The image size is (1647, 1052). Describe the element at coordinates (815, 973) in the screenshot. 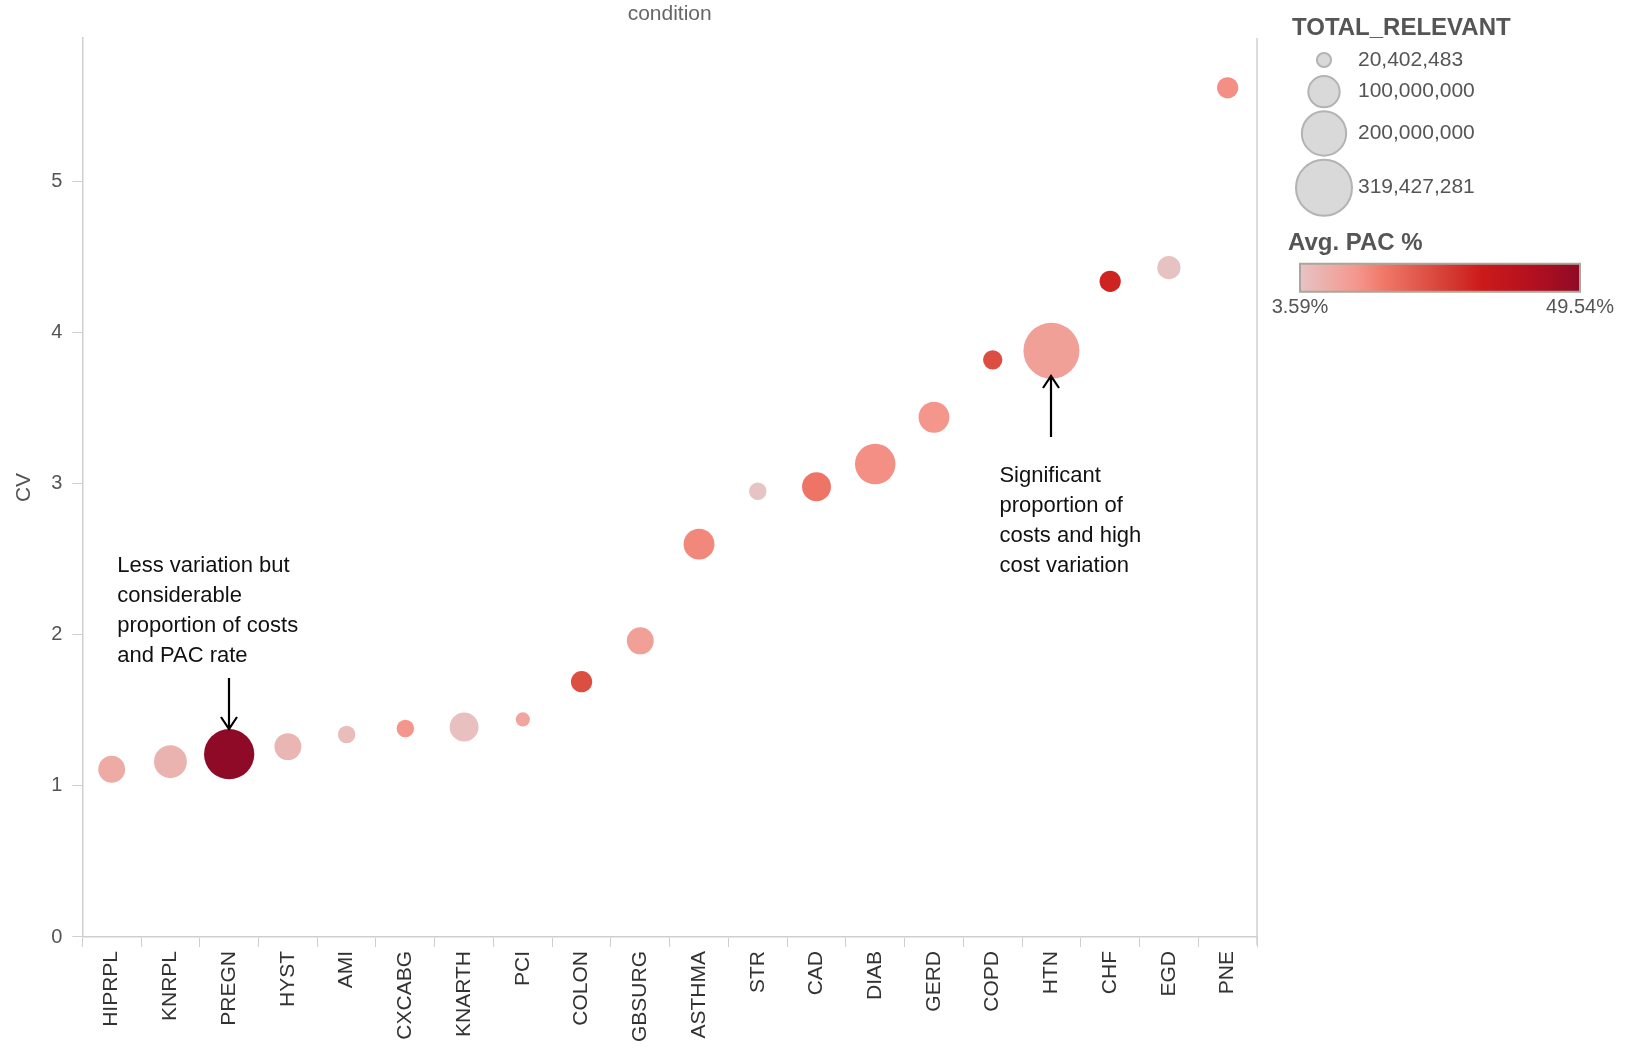

I see `x-tick-label: CAD` at that location.